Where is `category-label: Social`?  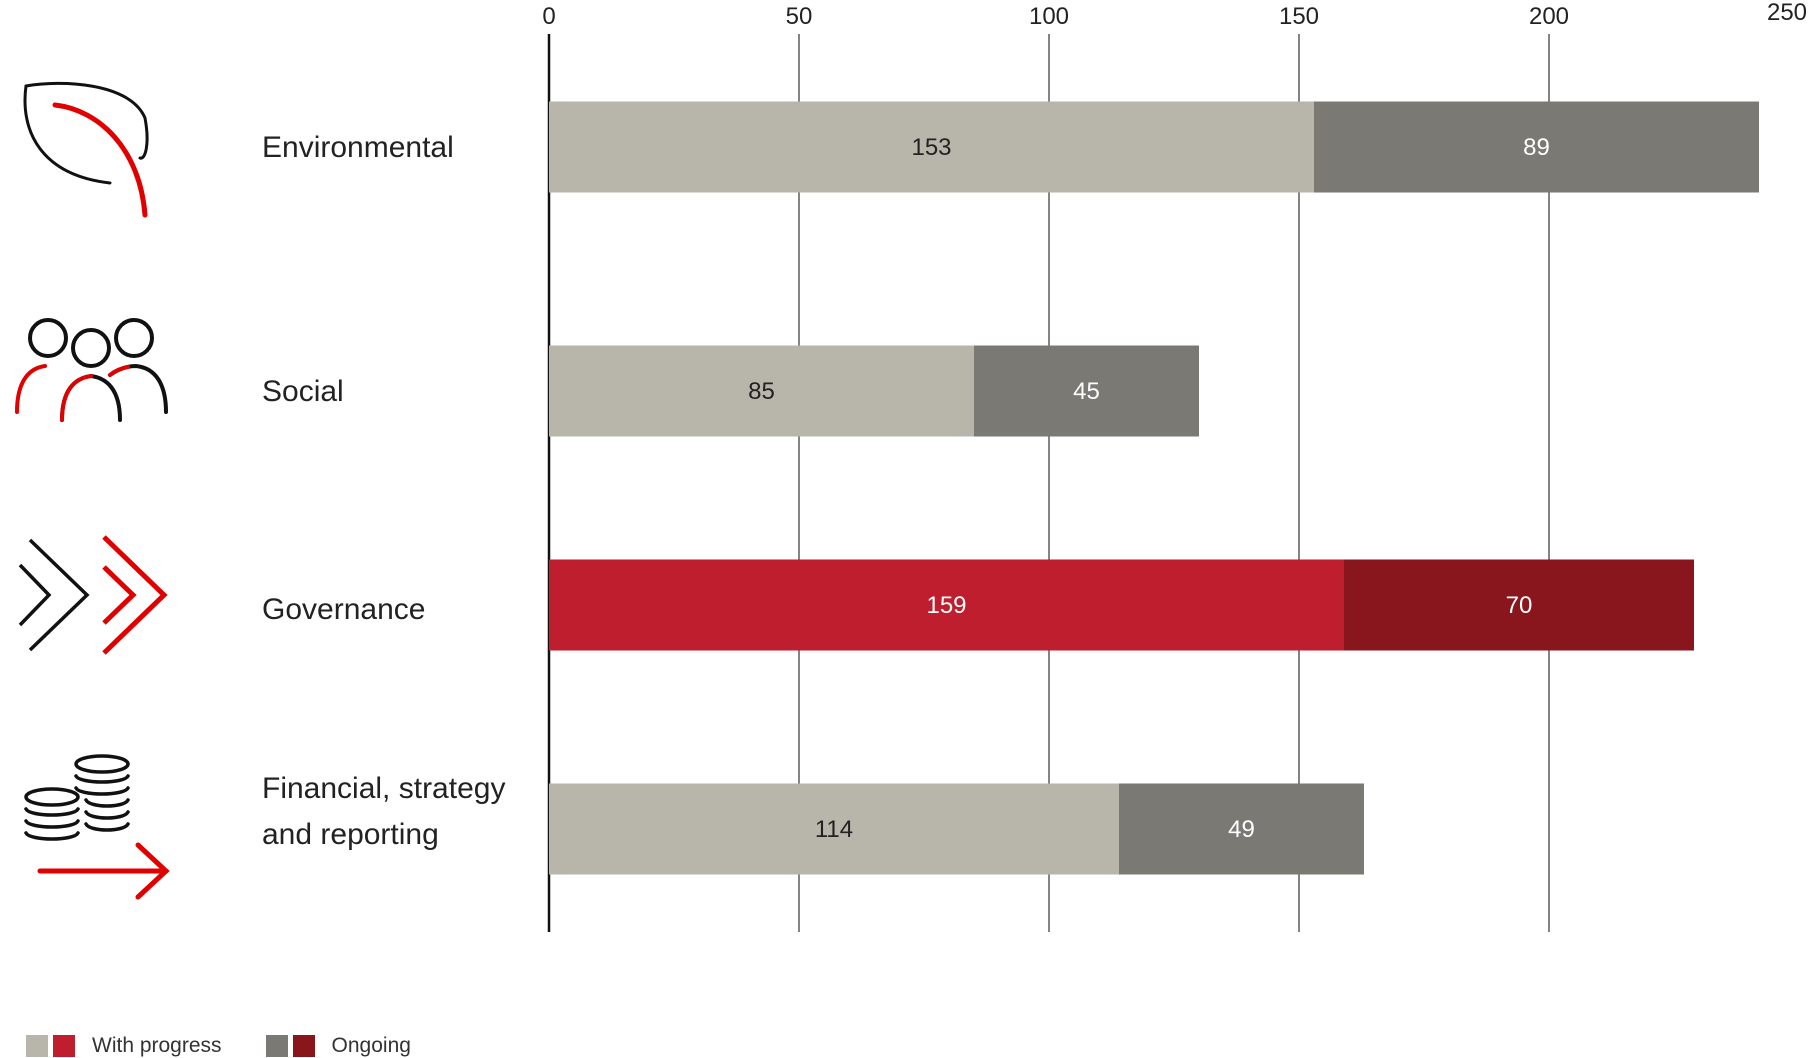
category-label: Social is located at coordinates (303, 391).